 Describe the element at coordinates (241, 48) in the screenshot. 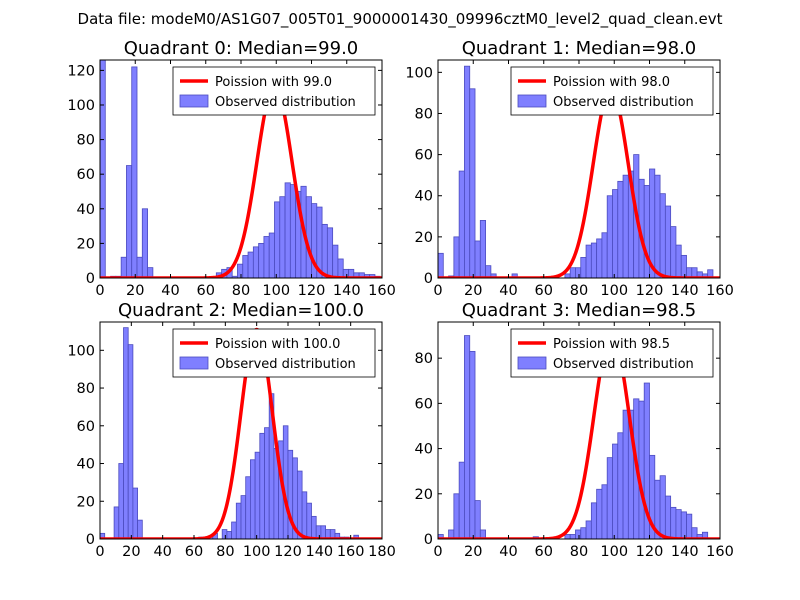

I see `chart-title: Quadrant 0: Median=99.0` at that location.